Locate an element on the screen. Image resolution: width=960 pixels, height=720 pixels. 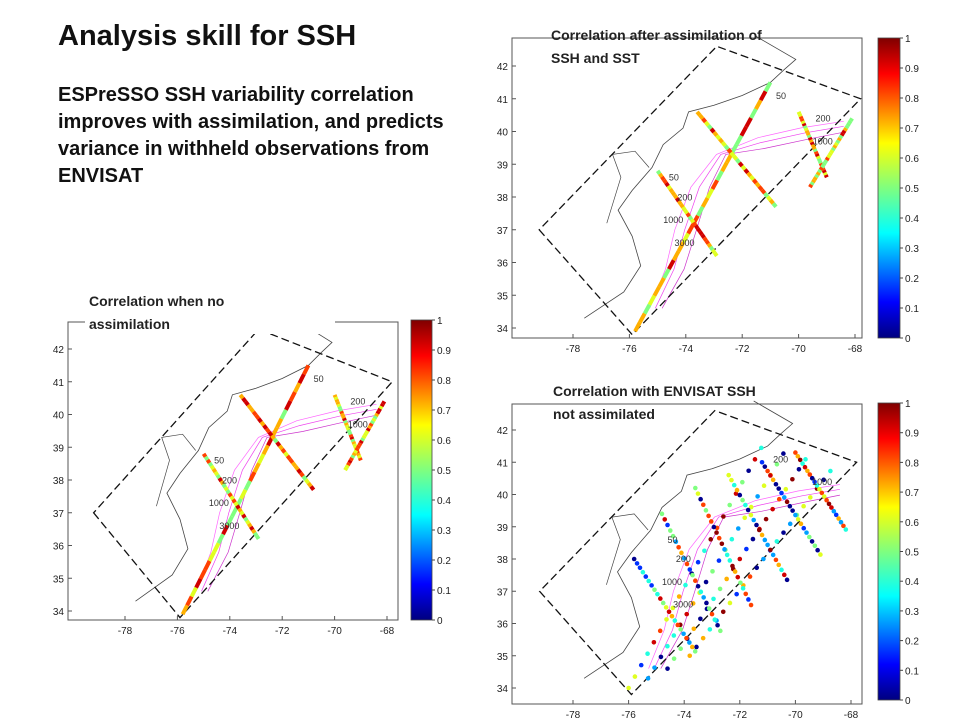
plot-frame is located at coordinates (233, 471).